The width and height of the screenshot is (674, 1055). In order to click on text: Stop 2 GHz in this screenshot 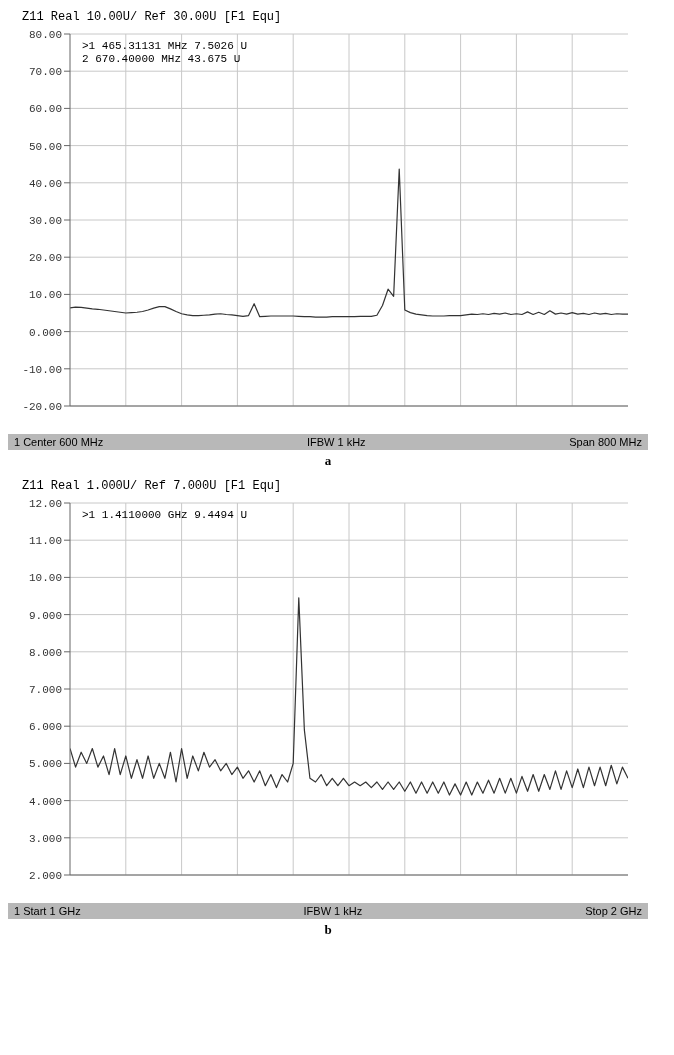, I will do `click(613, 911)`.